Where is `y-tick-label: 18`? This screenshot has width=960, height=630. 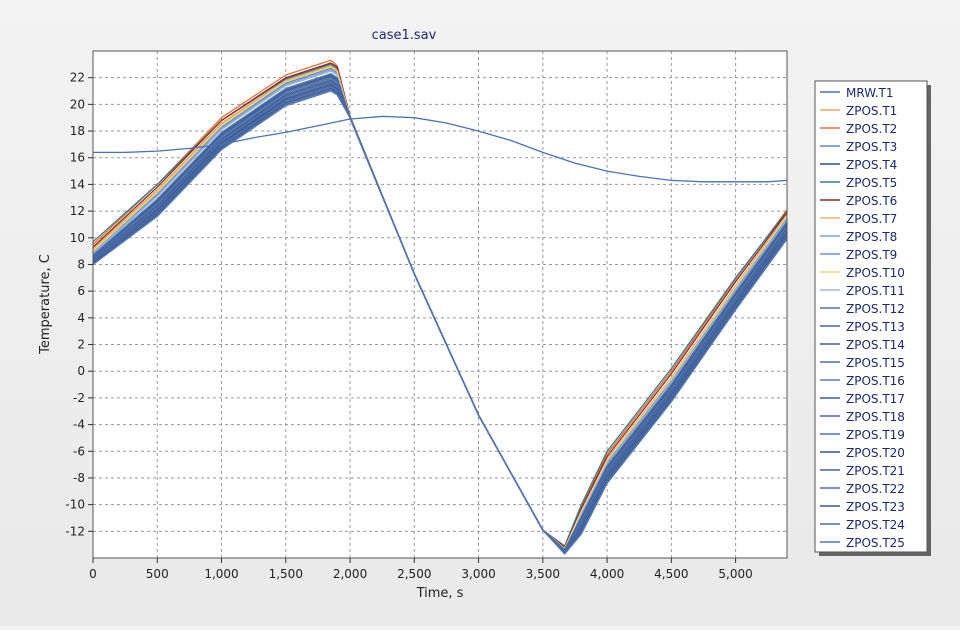 y-tick-label: 18 is located at coordinates (77, 131).